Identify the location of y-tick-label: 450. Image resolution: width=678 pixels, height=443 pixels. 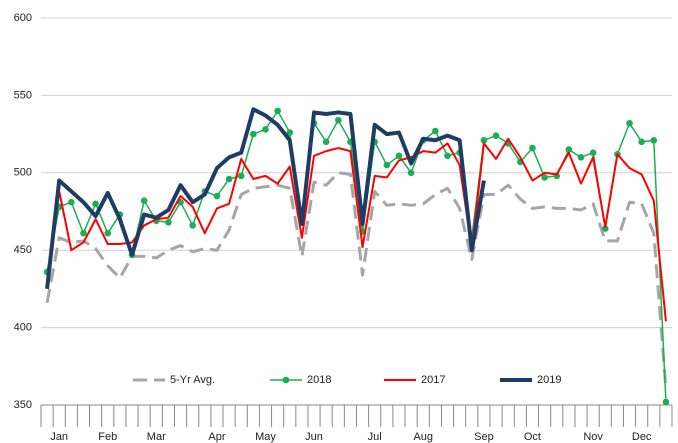
(23, 250).